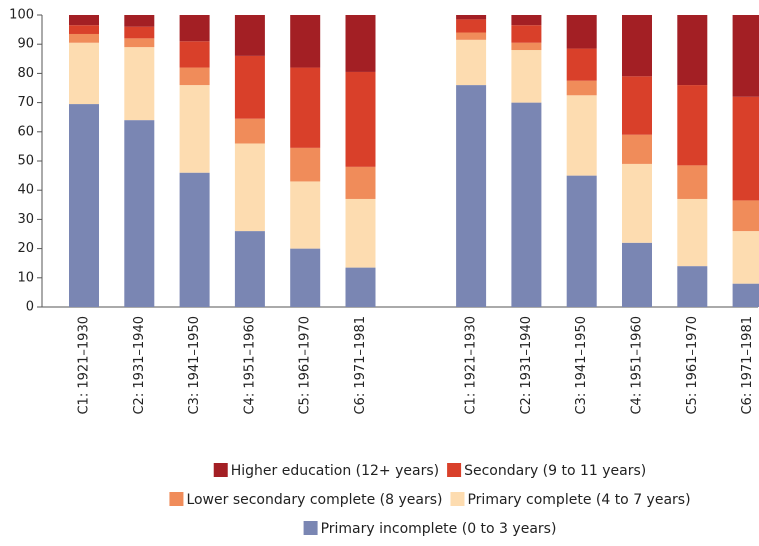  I want to click on y-tick-label: 60, so click(25, 131).